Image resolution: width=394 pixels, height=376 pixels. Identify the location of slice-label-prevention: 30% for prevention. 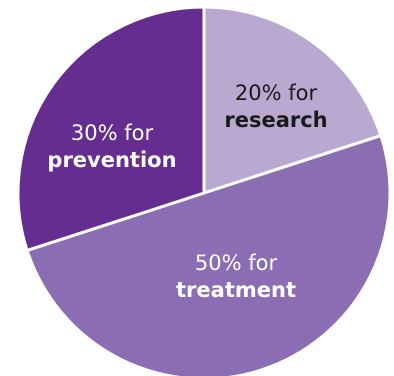
(111, 146).